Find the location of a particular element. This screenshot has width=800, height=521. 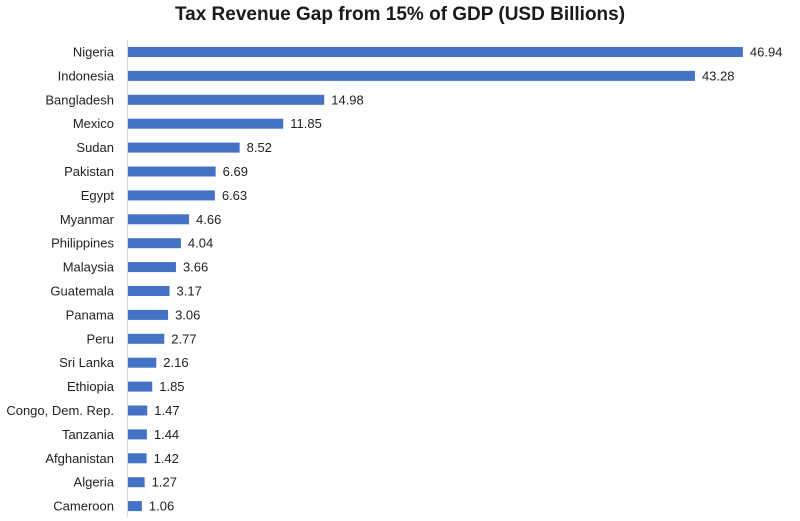

category-label: Mexico is located at coordinates (93, 123).